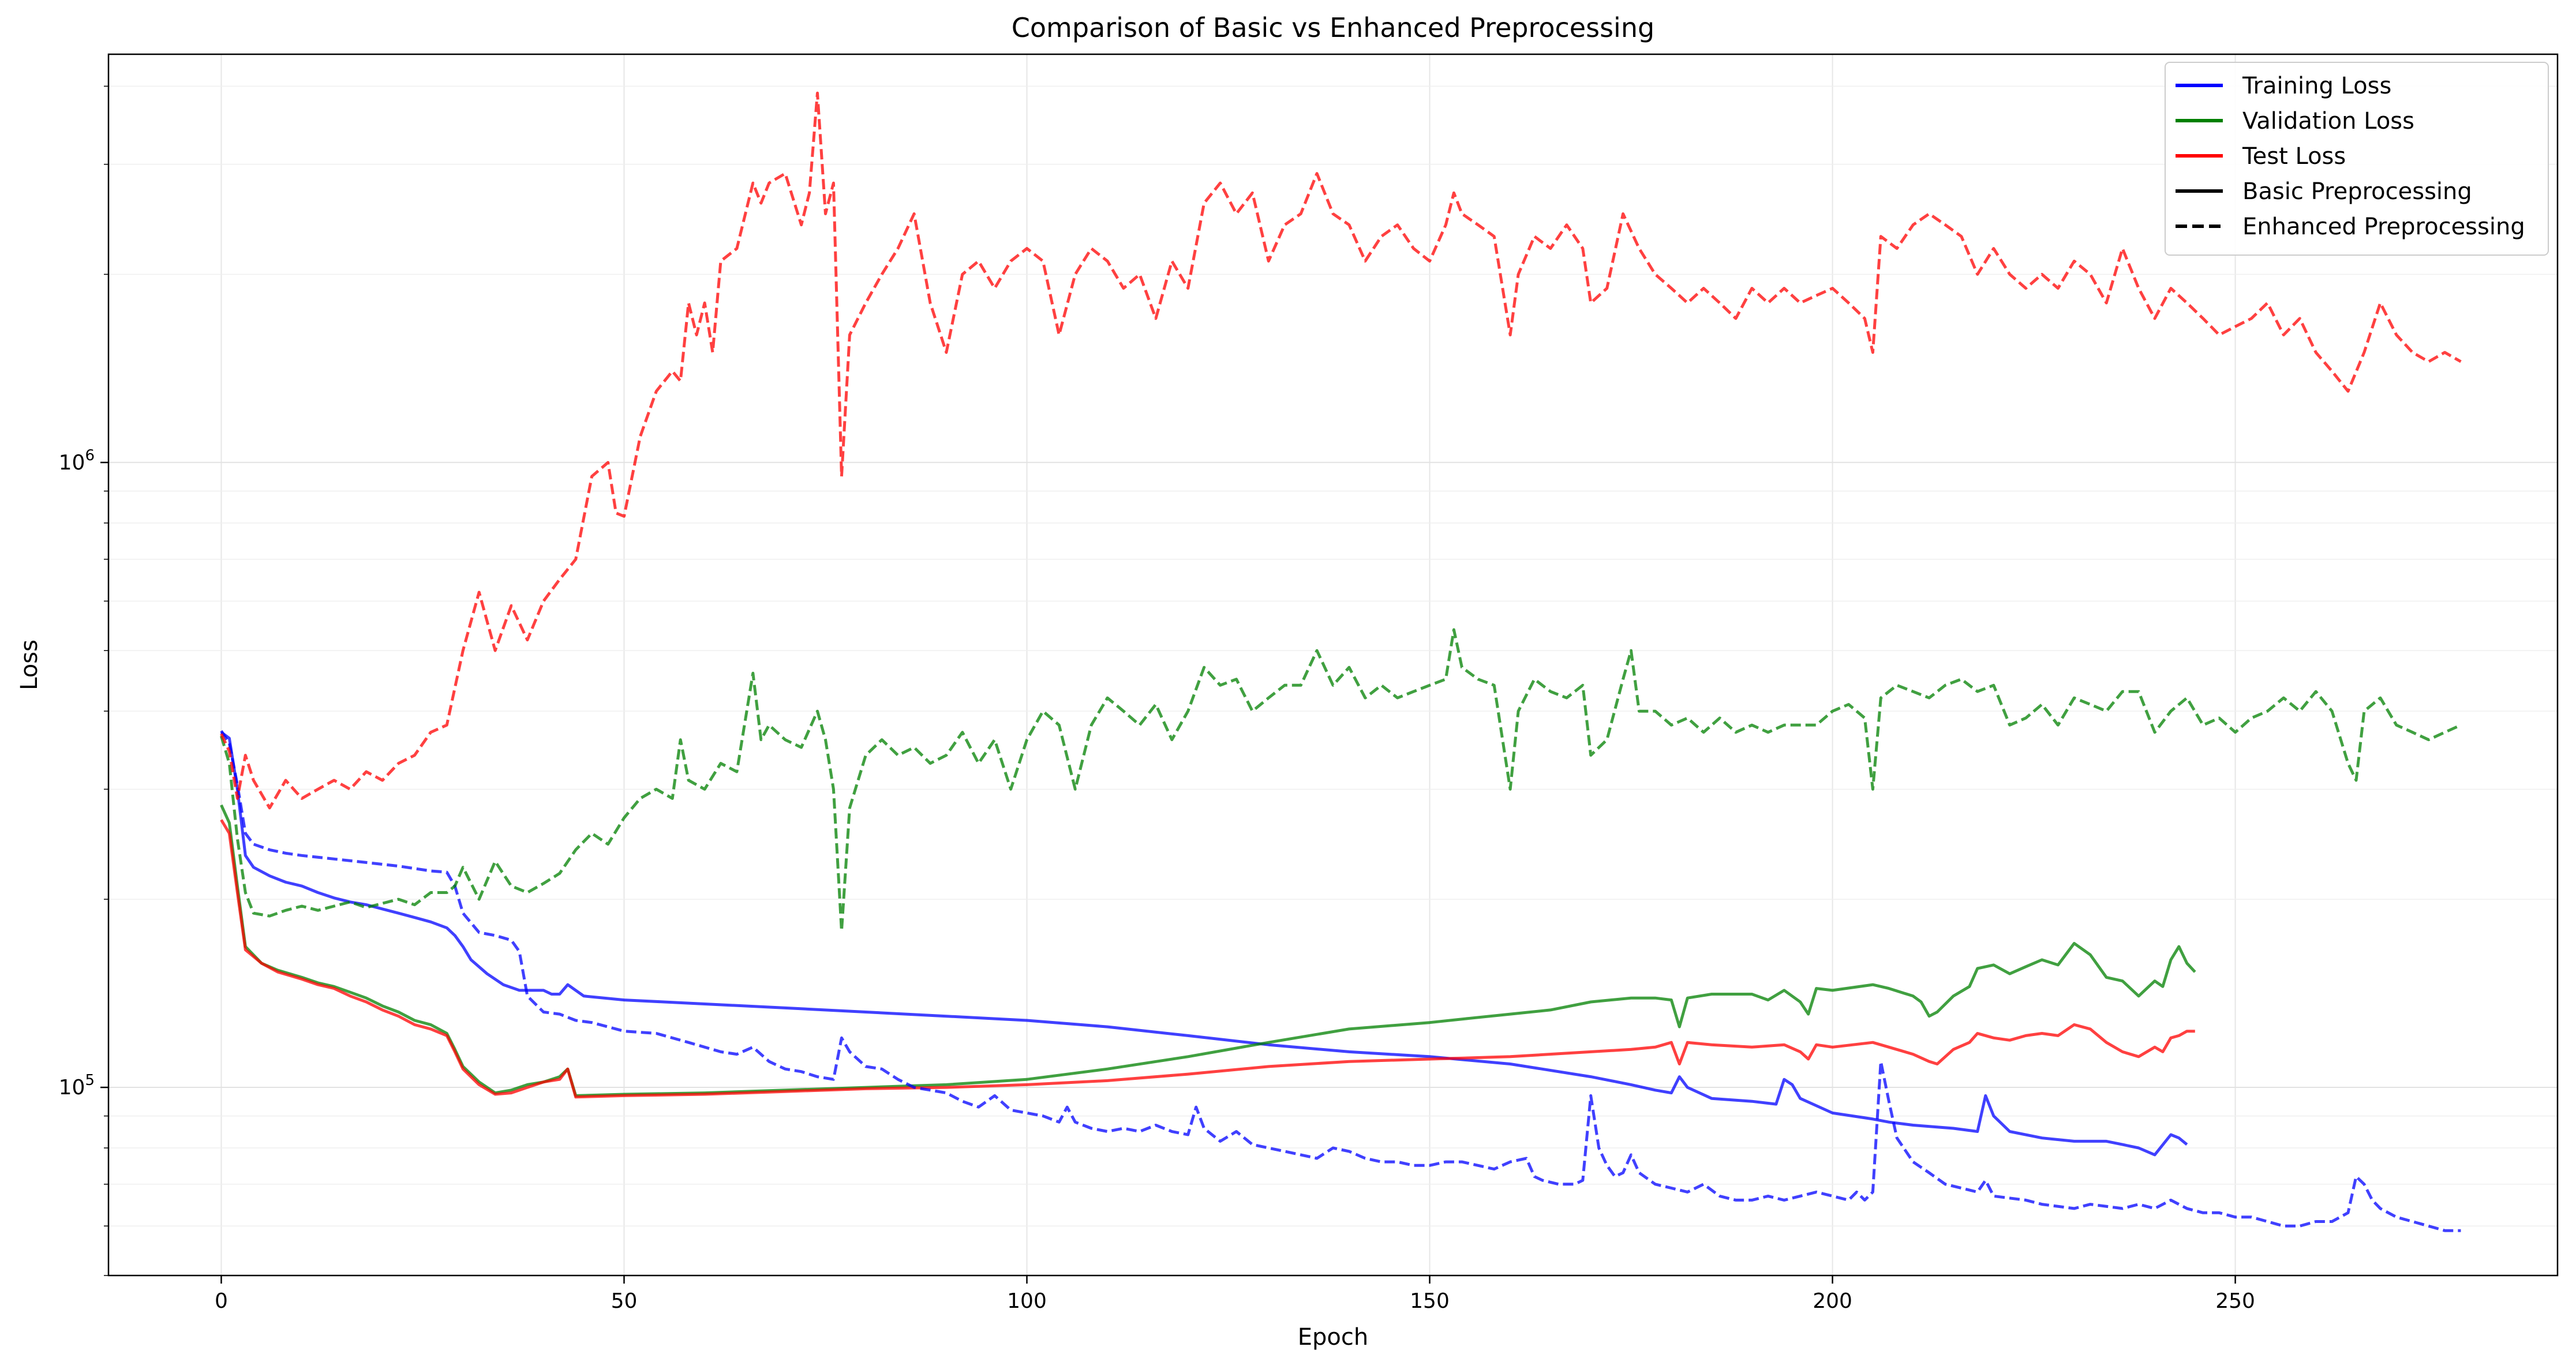 This screenshot has height=1369, width=2576. What do you see at coordinates (2235, 1301) in the screenshot?
I see `x-tick-label: 250` at bounding box center [2235, 1301].